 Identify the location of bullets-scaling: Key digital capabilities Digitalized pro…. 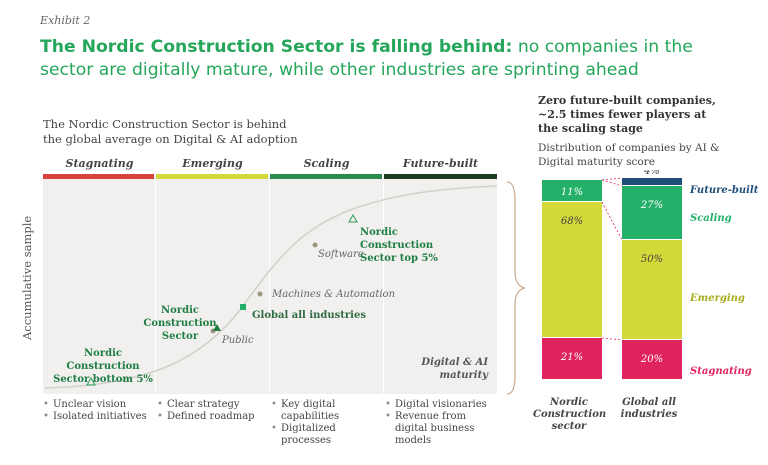
(327, 423).